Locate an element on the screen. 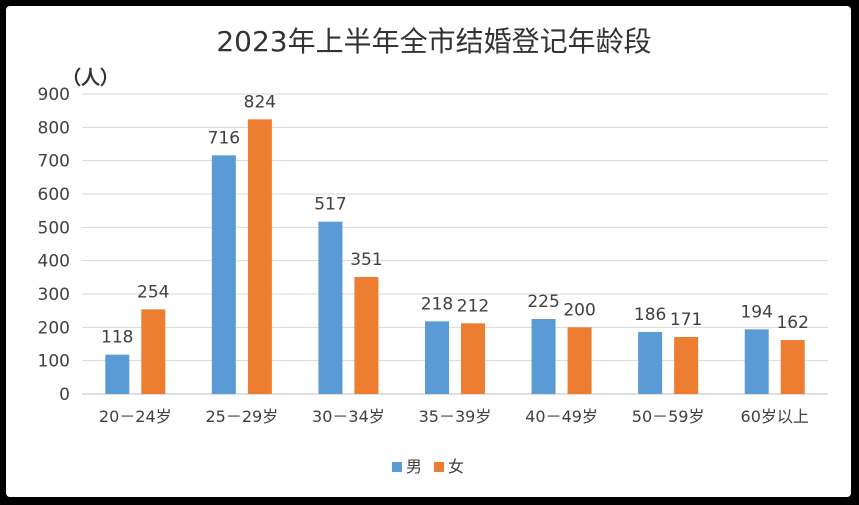 The height and width of the screenshot is (505, 859). data-label: 351 is located at coordinates (366, 260).